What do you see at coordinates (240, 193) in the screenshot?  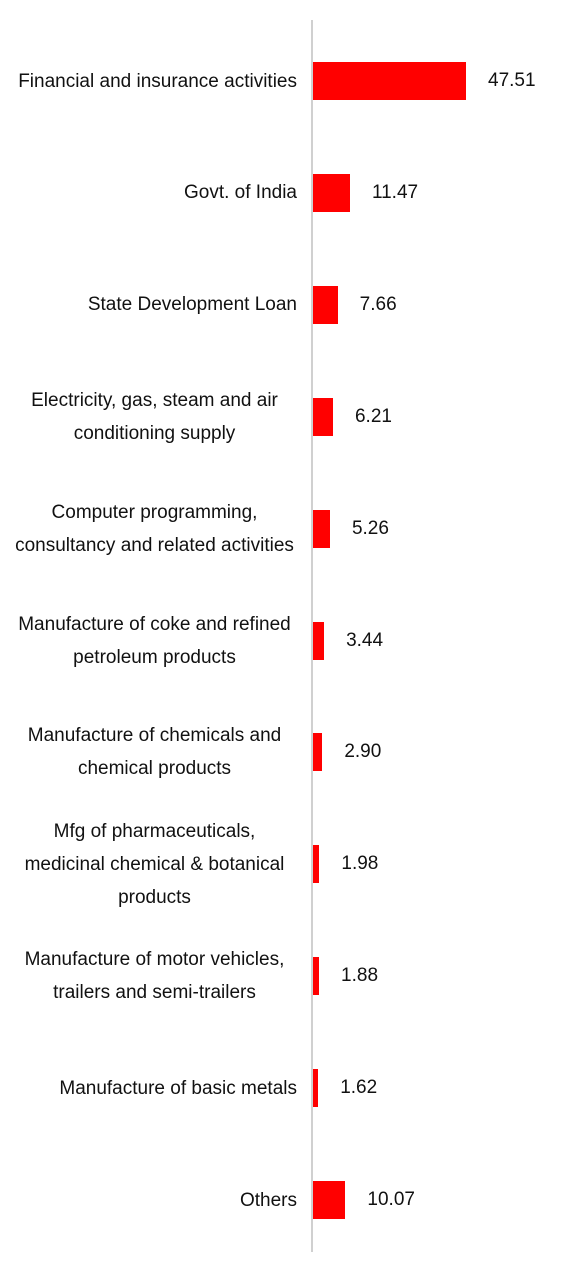 I see `category-text: Govt. of India` at bounding box center [240, 193].